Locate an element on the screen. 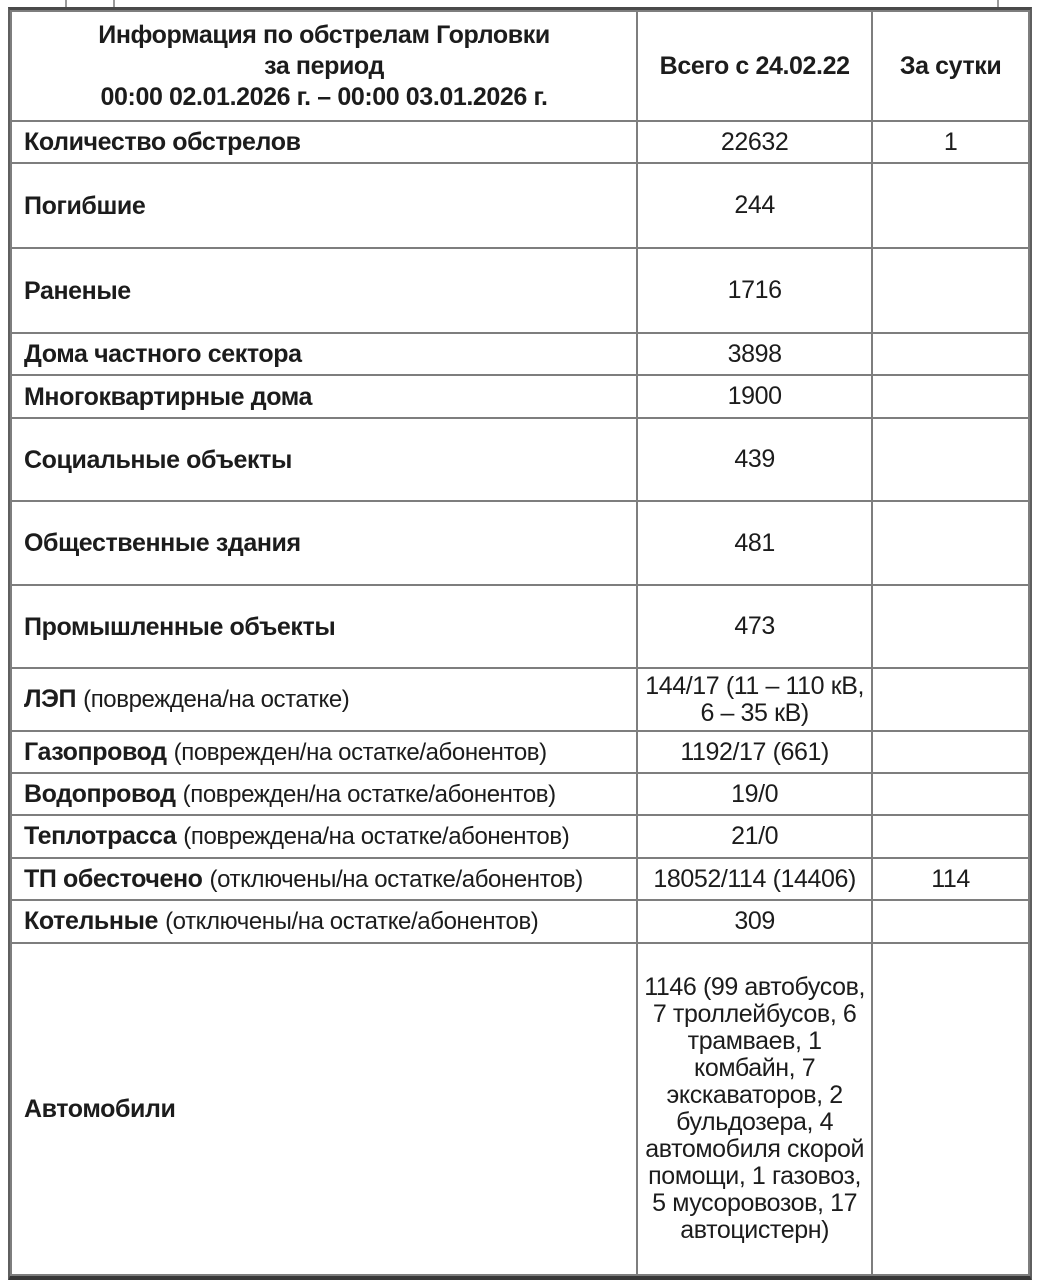 This screenshot has width=1039, height=1280. row-label-cell: Общественные здания is located at coordinates (324, 543).